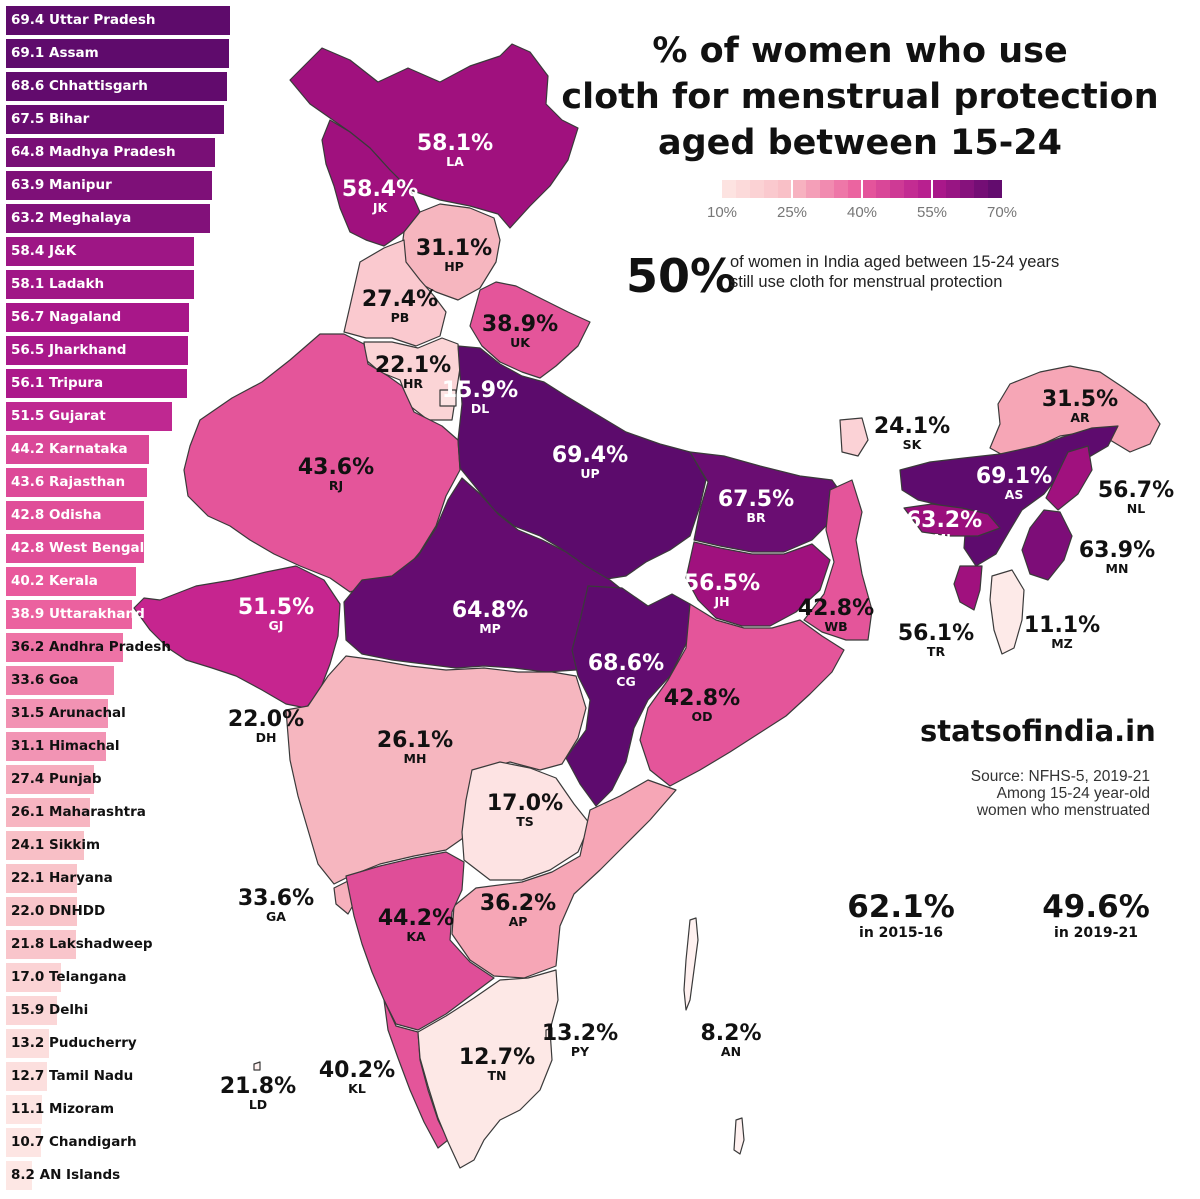  I want to click on rank-row: 12.7 Tamil Nadu, so click(126, 1076).